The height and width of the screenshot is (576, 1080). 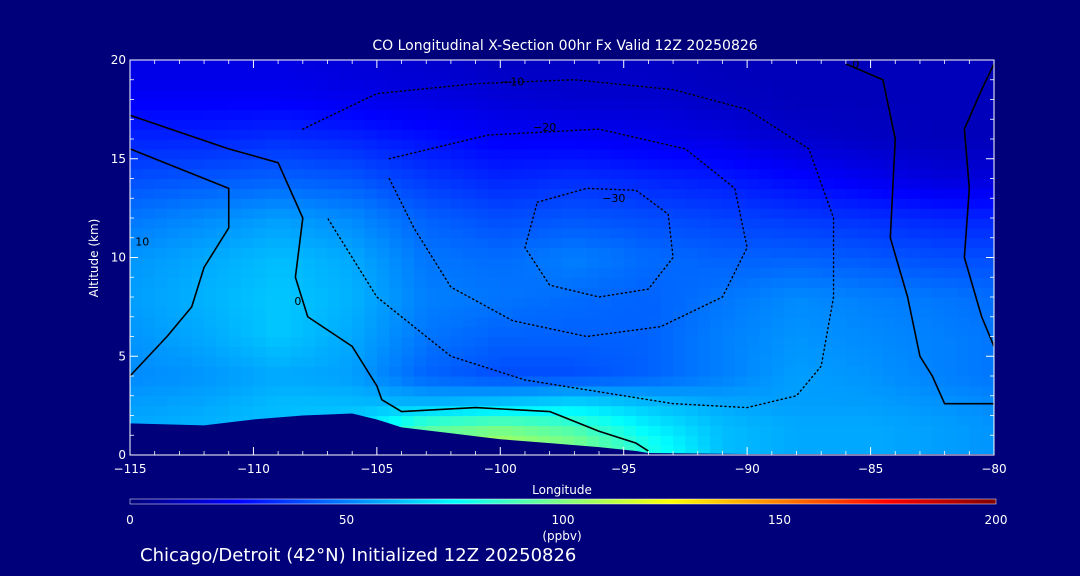 What do you see at coordinates (500, 469) in the screenshot?
I see `x-tick-label: −100` at bounding box center [500, 469].